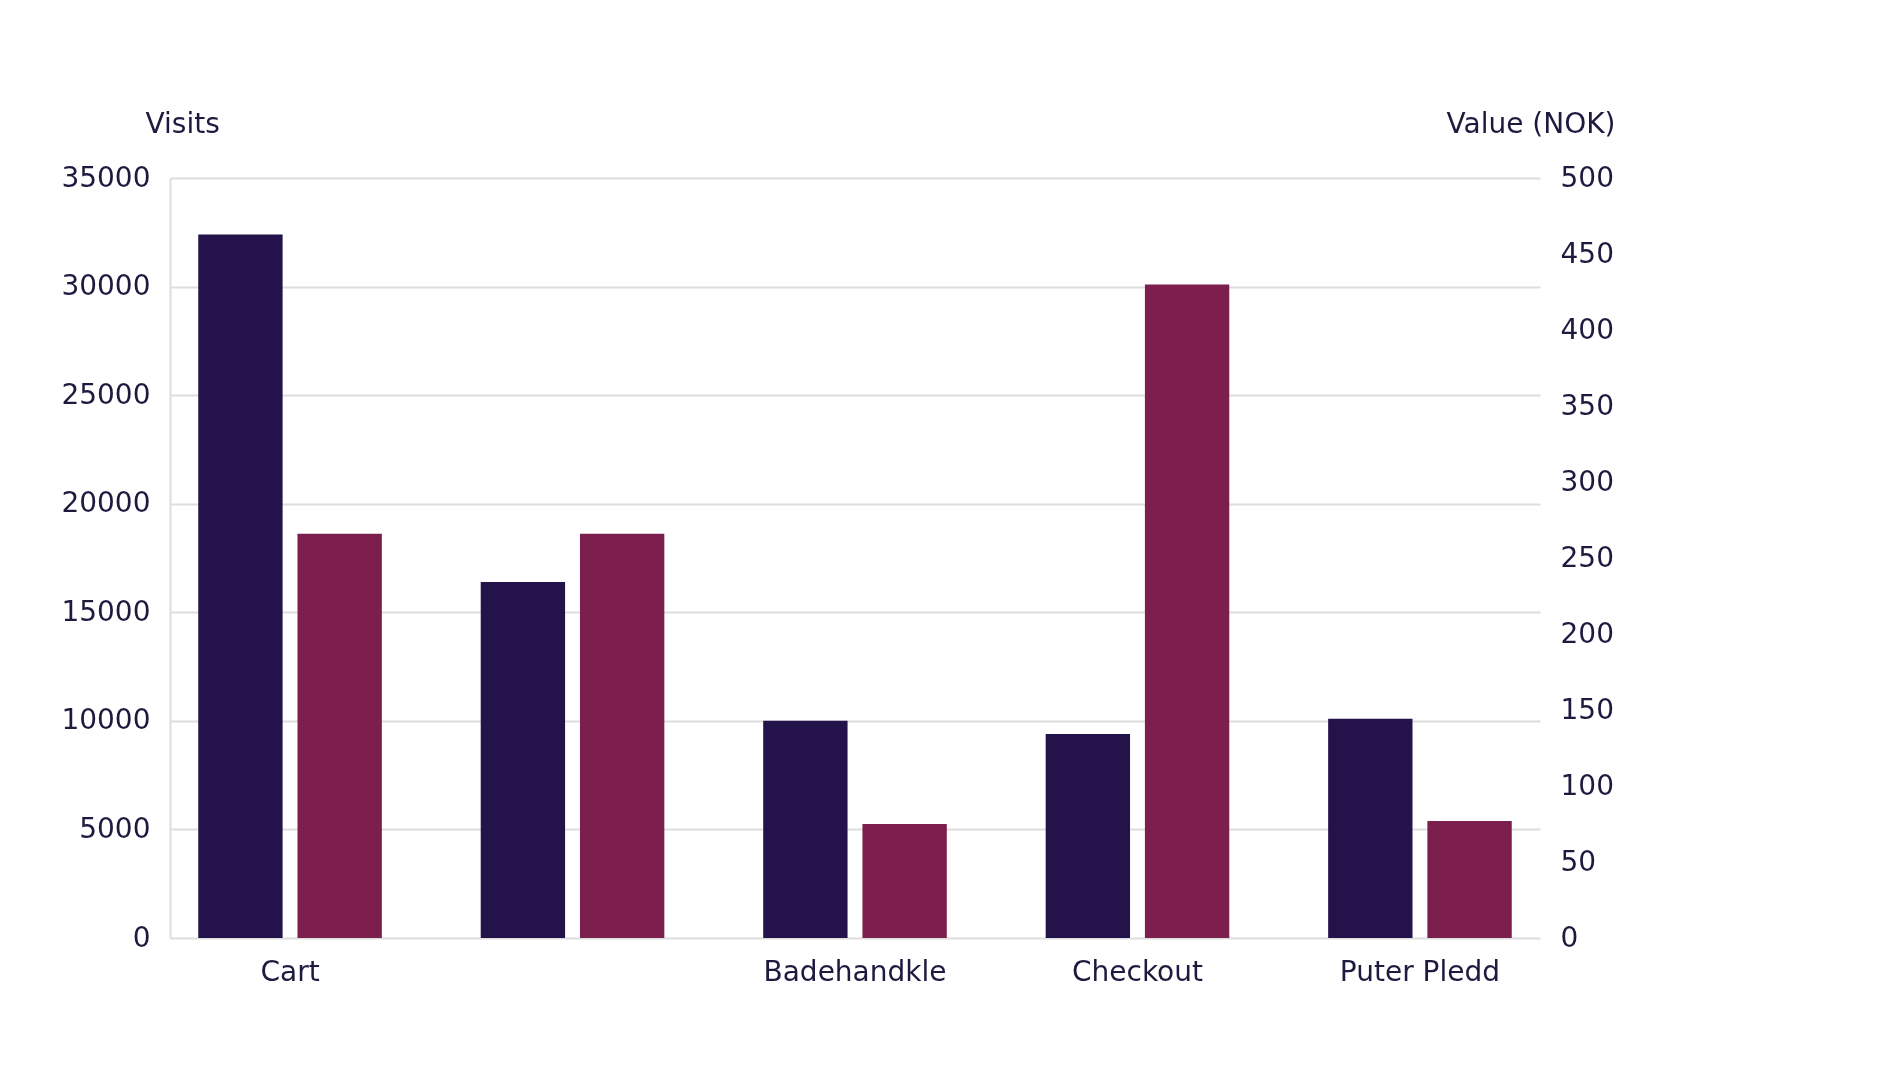  What do you see at coordinates (1587, 709) in the screenshot?
I see `y2-tick-label: 150` at bounding box center [1587, 709].